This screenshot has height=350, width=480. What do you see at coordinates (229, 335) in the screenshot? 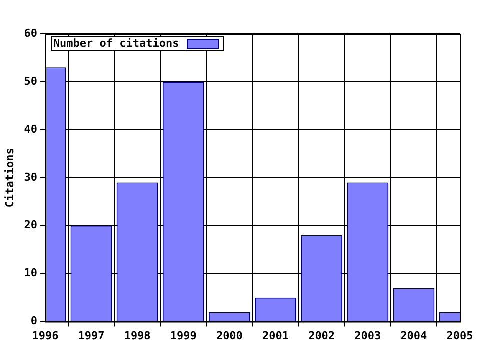
I see `x-tick-label: 2000` at bounding box center [229, 335].